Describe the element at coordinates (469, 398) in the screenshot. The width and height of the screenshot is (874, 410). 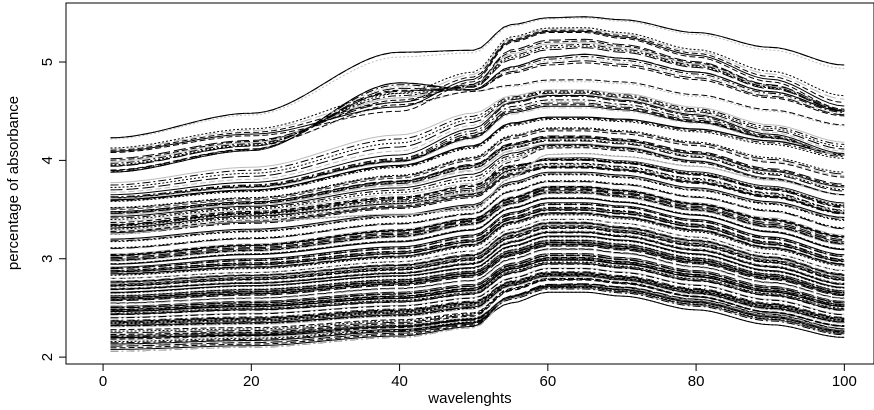
I see `x-axis-title: wavelenghts` at that location.